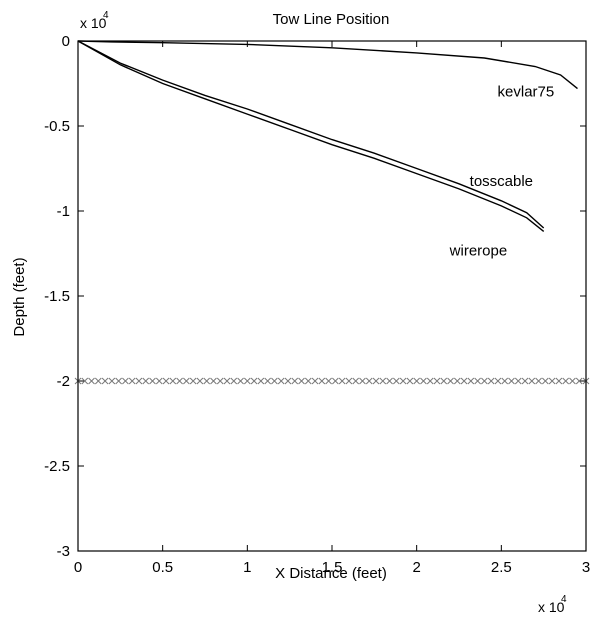 This screenshot has width=590, height=620. What do you see at coordinates (327, 65) in the screenshot?
I see `series-line-kevlar75` at bounding box center [327, 65].